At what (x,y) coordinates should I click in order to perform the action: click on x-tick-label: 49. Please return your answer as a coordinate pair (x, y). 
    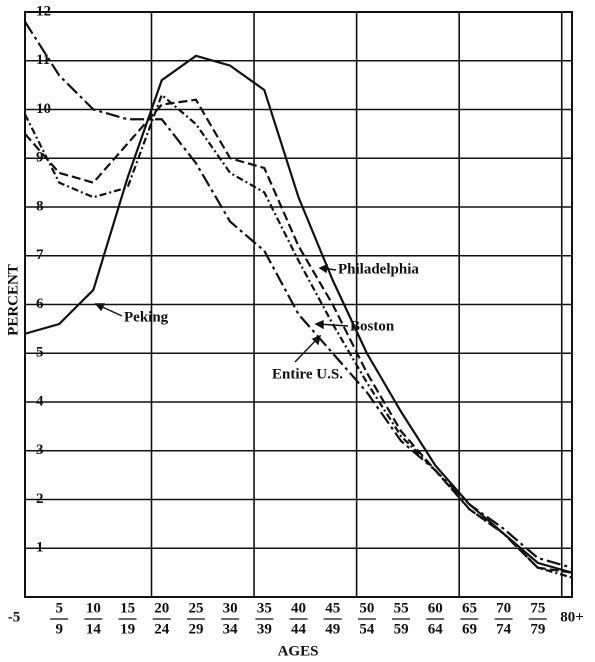
    Looking at the image, I should click on (332, 629).